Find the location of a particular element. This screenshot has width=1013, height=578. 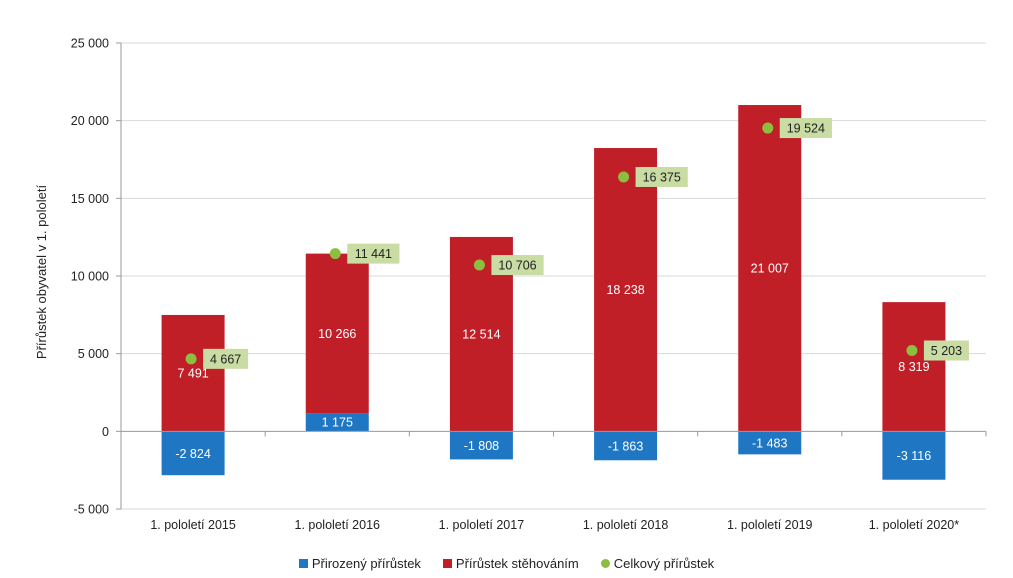

x-tick-label: 1. pololetí 2020* is located at coordinates (914, 525).